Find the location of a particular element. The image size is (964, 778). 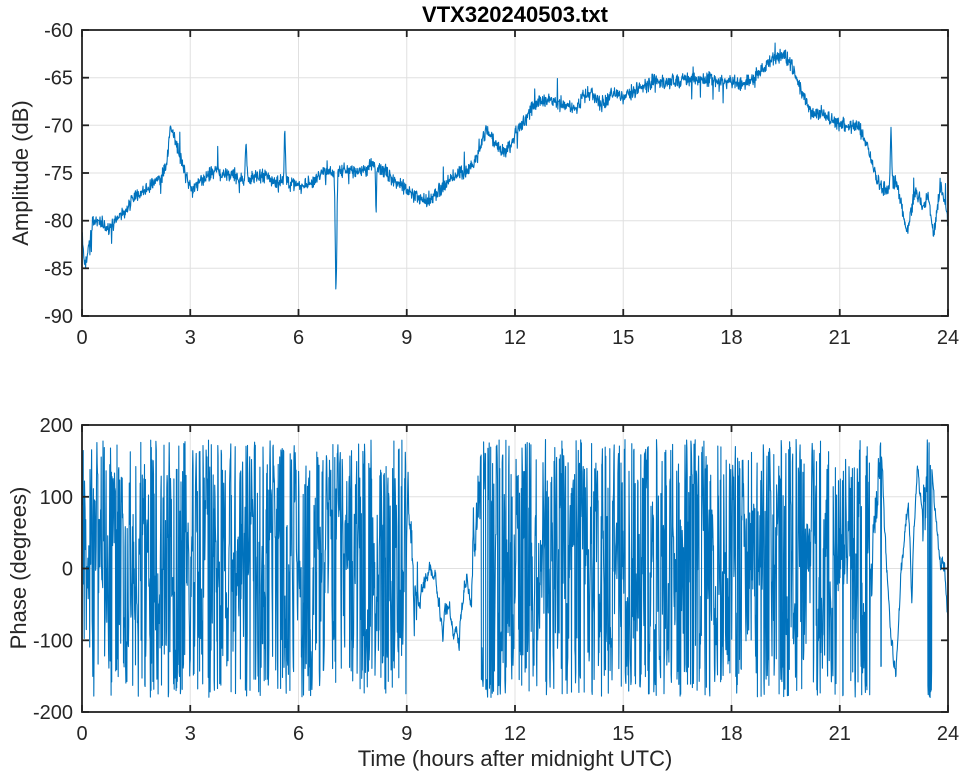

phase-ytick-label: 0 is located at coordinates (67, 570).